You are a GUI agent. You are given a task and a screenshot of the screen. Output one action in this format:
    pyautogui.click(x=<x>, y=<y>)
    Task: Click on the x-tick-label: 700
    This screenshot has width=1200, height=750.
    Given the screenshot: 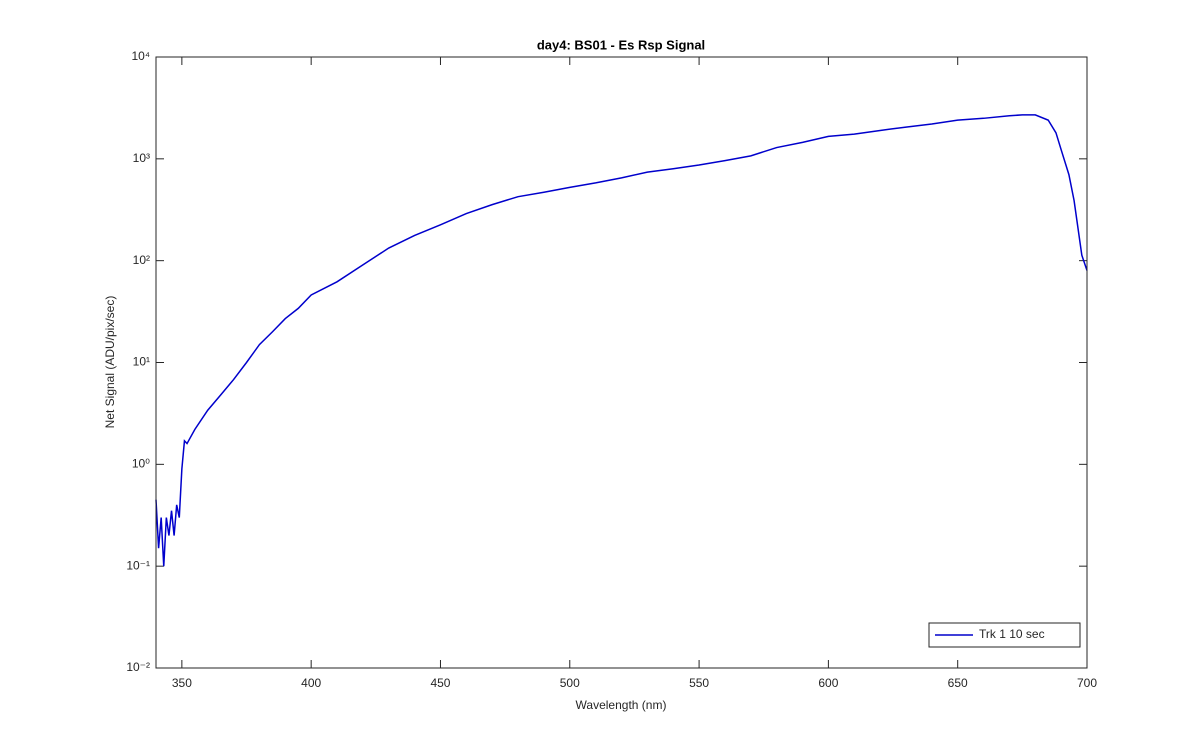 What is the action you would take?
    pyautogui.click(x=1087, y=683)
    